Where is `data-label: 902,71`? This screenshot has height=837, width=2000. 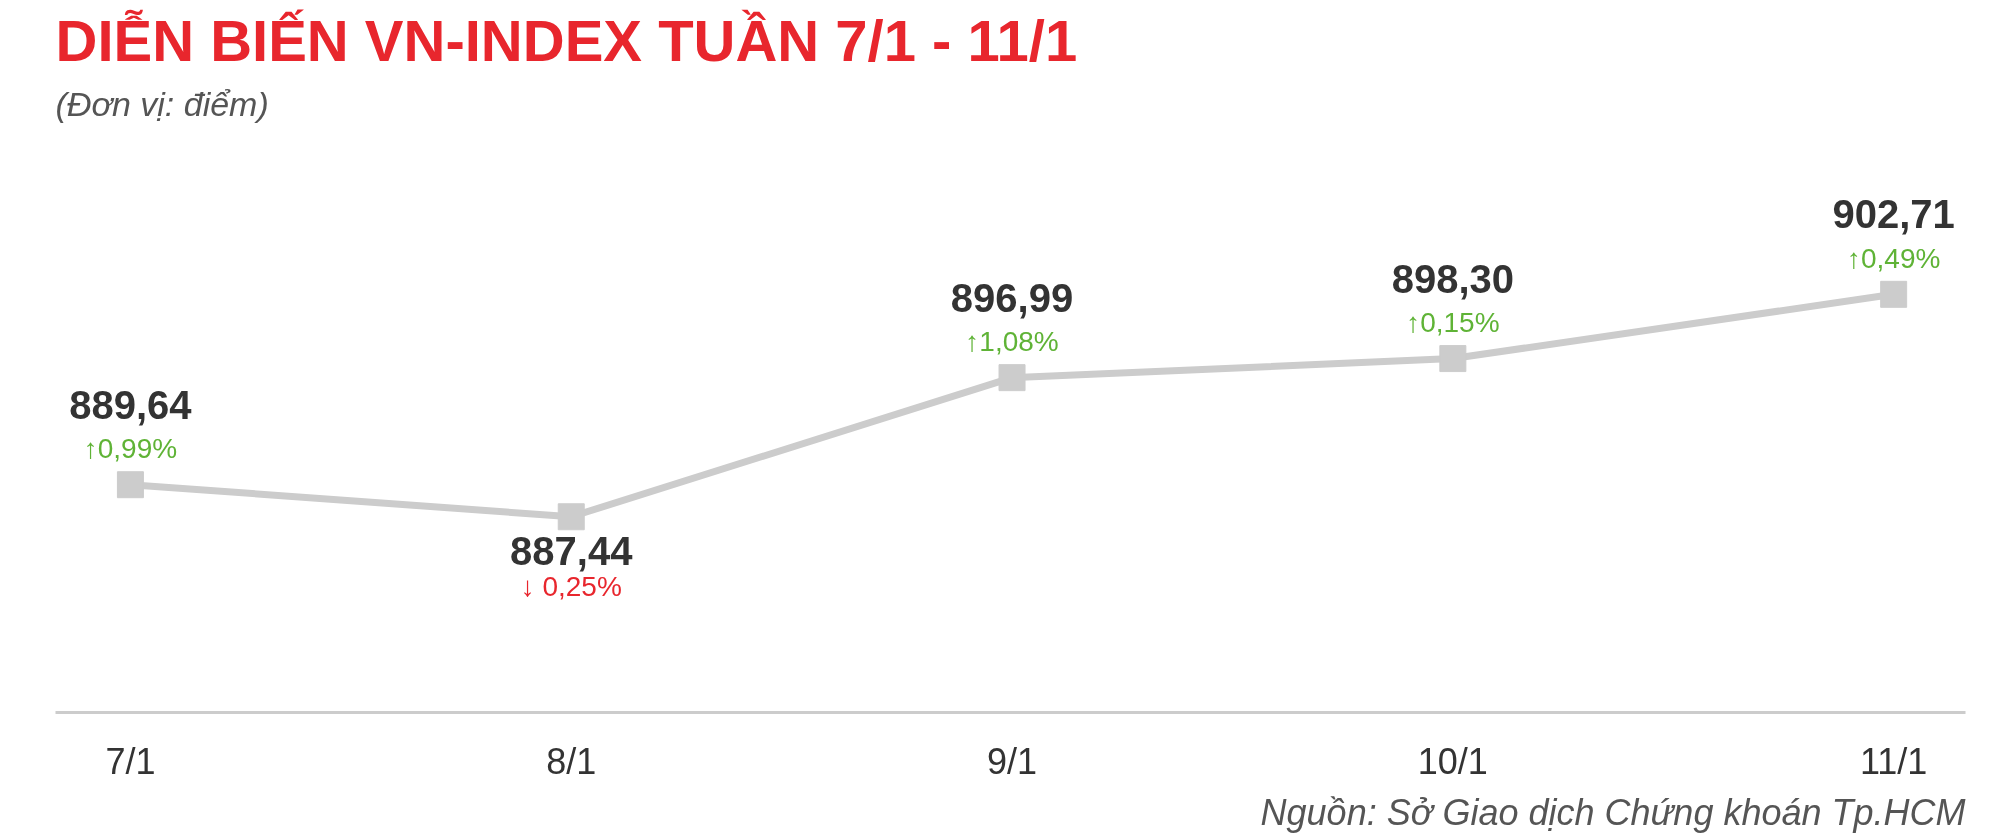
data-label: 902,71 is located at coordinates (1893, 214).